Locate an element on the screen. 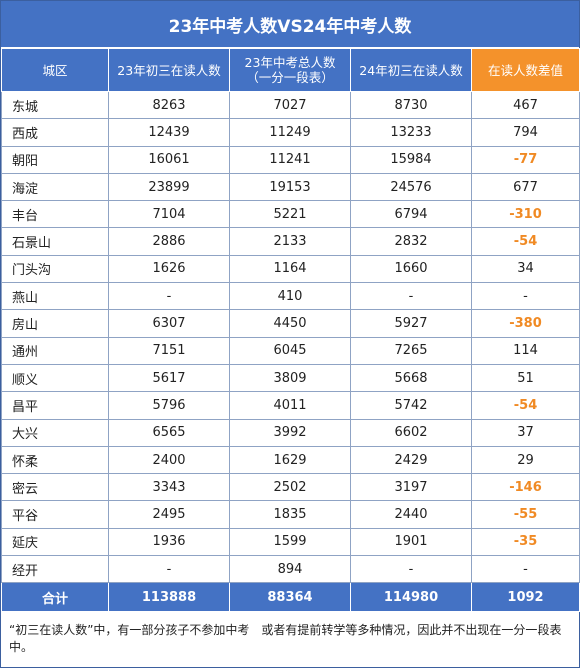  cell-exam-2023: 5221 is located at coordinates (290, 214).